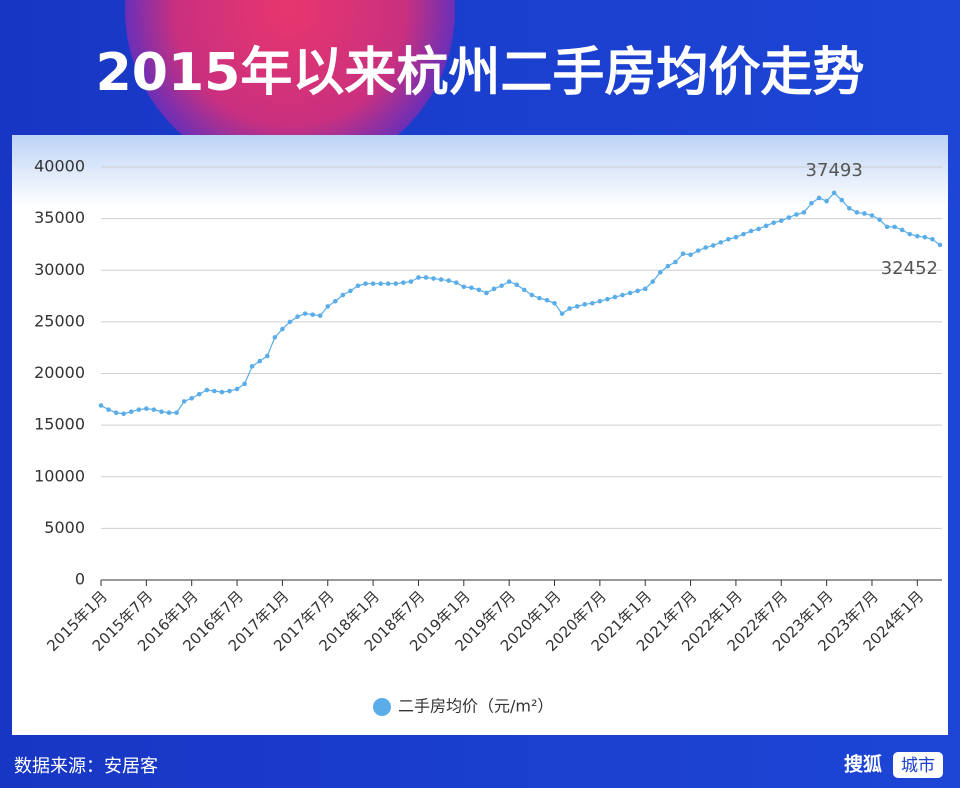 The width and height of the screenshot is (960, 788). I want to click on y-tick-label: 5000, so click(64, 527).